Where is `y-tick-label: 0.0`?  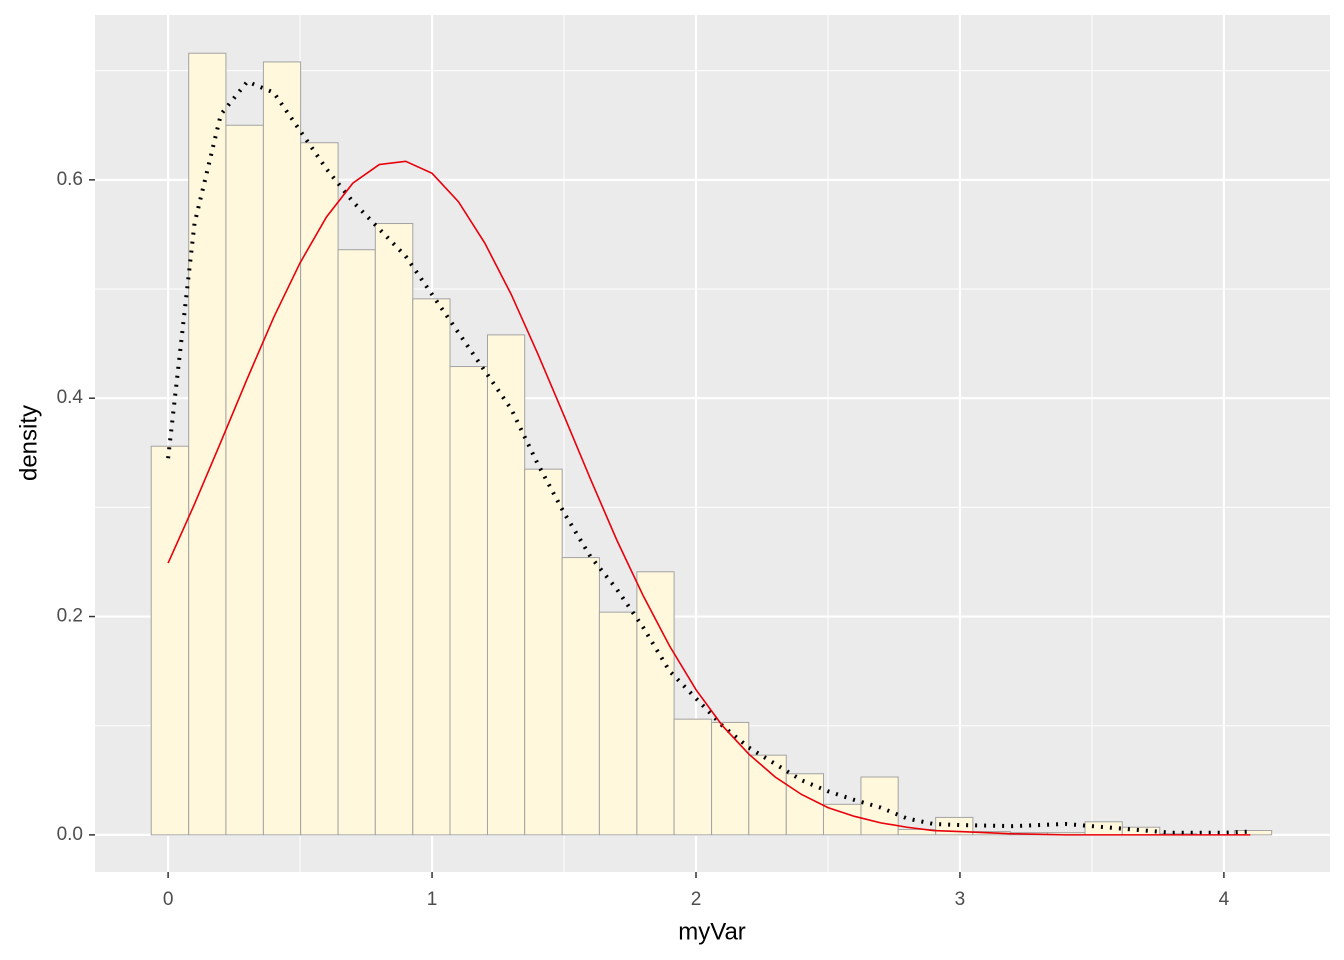 y-tick-label: 0.0 is located at coordinates (70, 834).